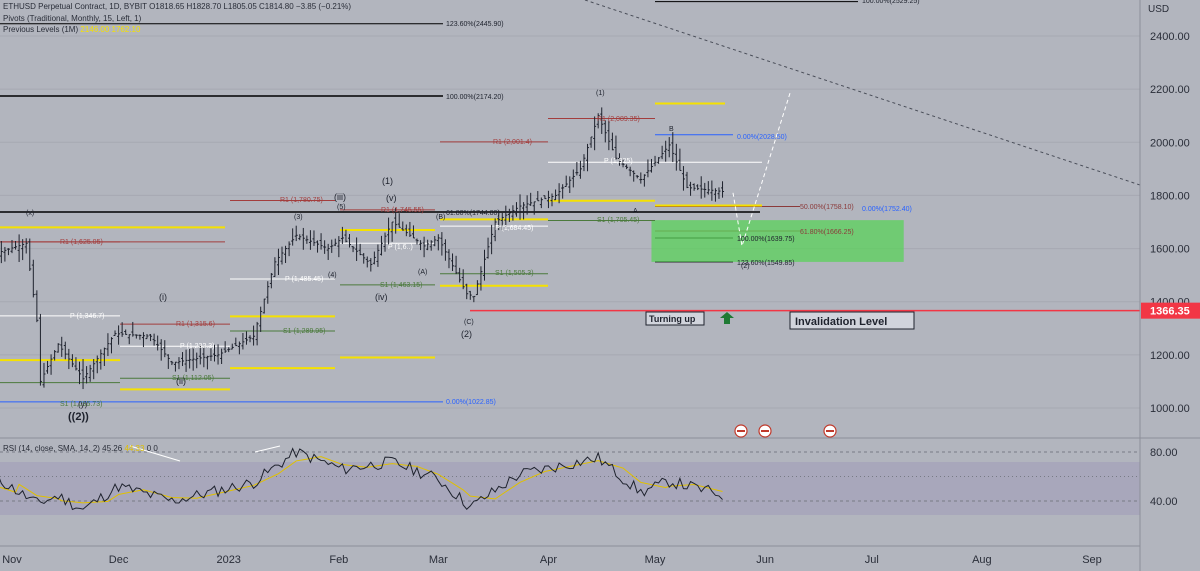 This screenshot has width=1200, height=571. I want to click on pivot-label: P (1,925), so click(618, 161).